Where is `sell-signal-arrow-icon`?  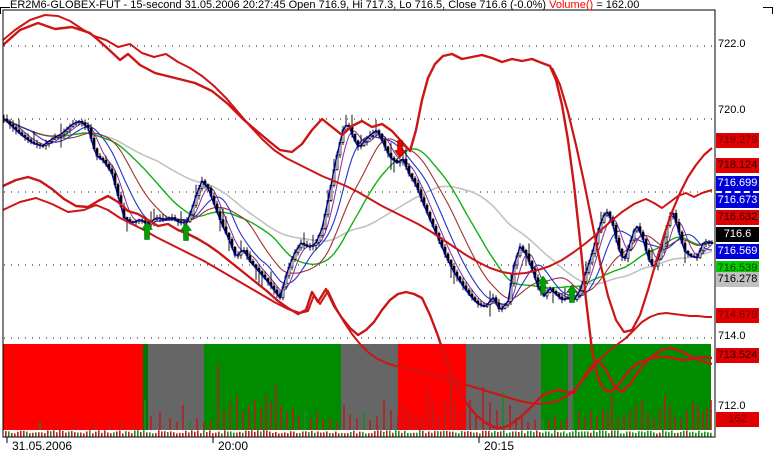 sell-signal-arrow-icon is located at coordinates (400, 149).